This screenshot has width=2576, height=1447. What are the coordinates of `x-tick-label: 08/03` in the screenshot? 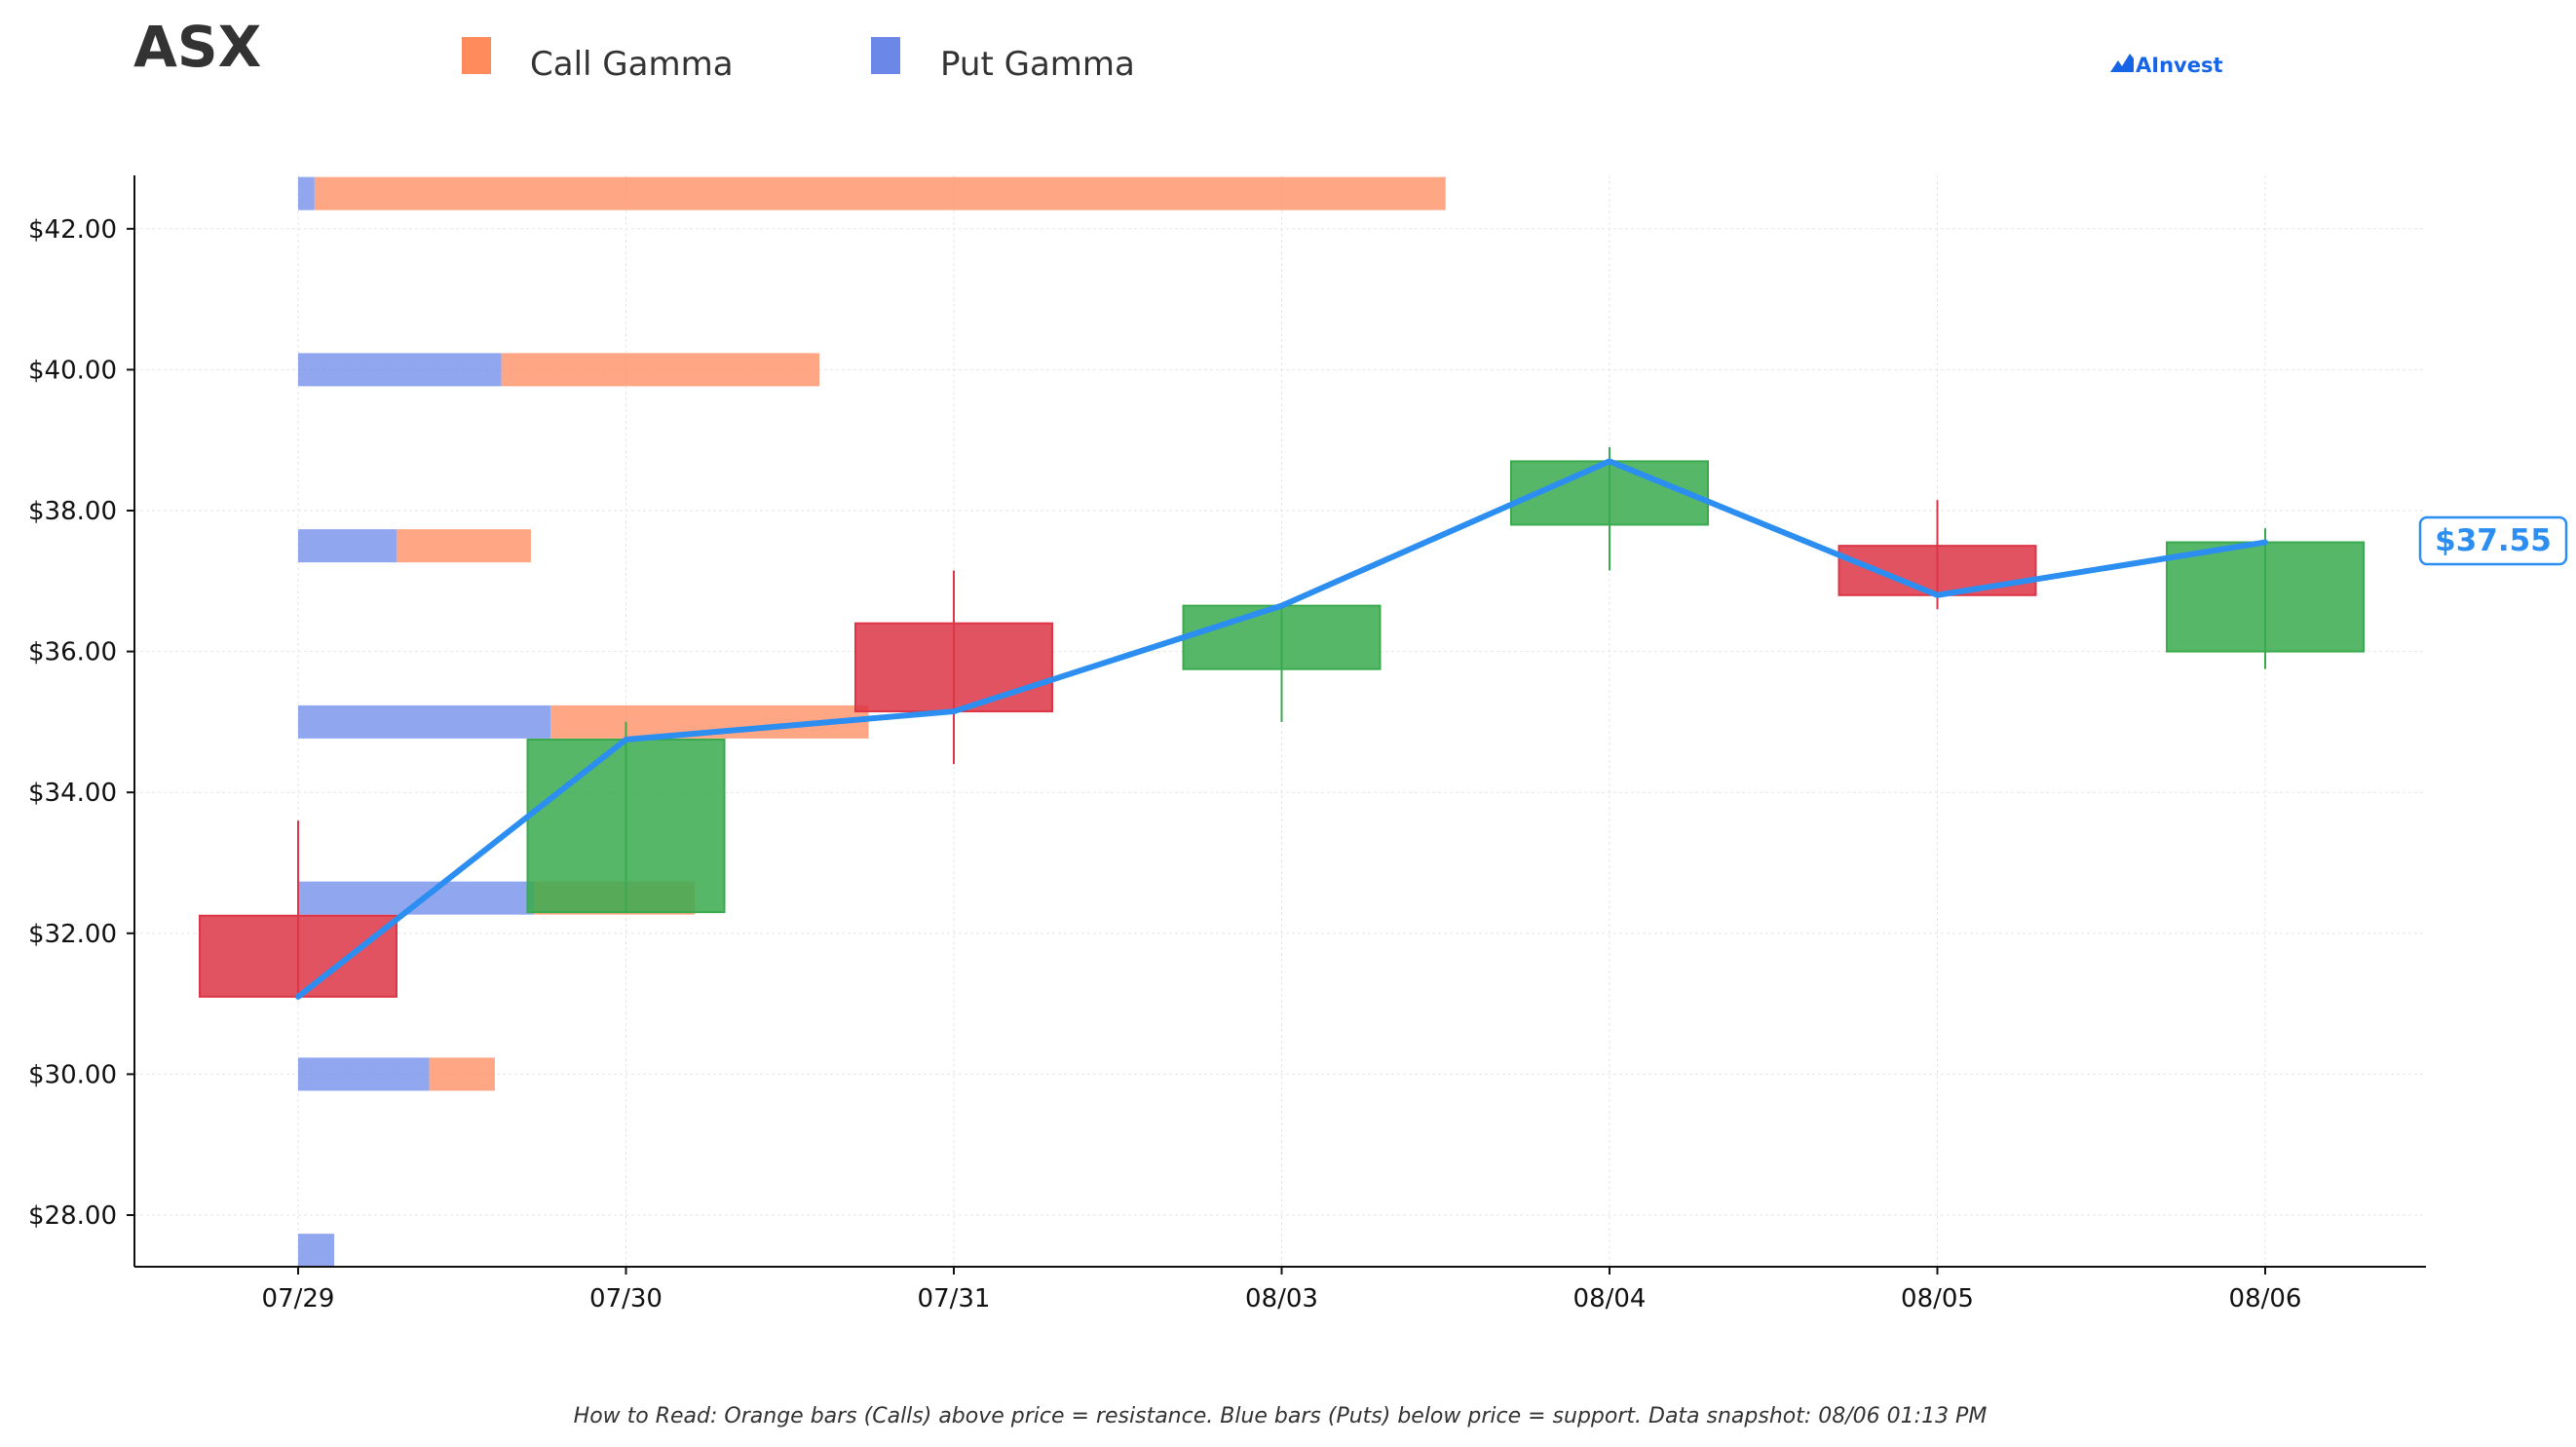 It's located at (1281, 1299).